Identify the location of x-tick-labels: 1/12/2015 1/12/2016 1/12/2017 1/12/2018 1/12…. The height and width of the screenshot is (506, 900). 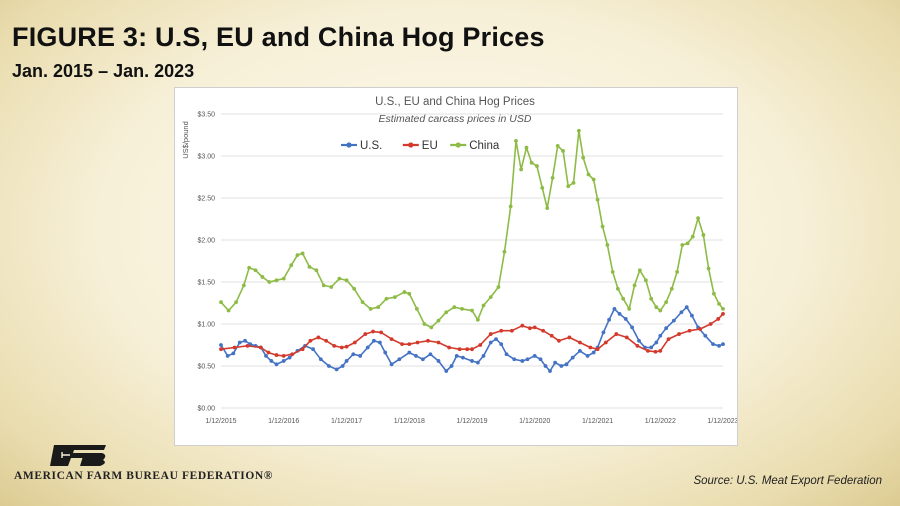
(471, 421).